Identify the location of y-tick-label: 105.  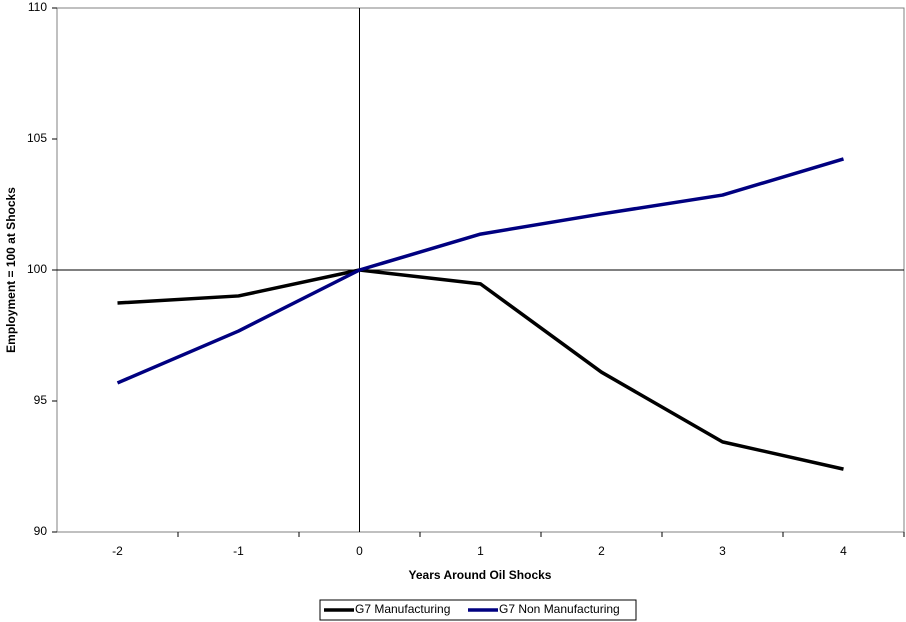
(37, 138).